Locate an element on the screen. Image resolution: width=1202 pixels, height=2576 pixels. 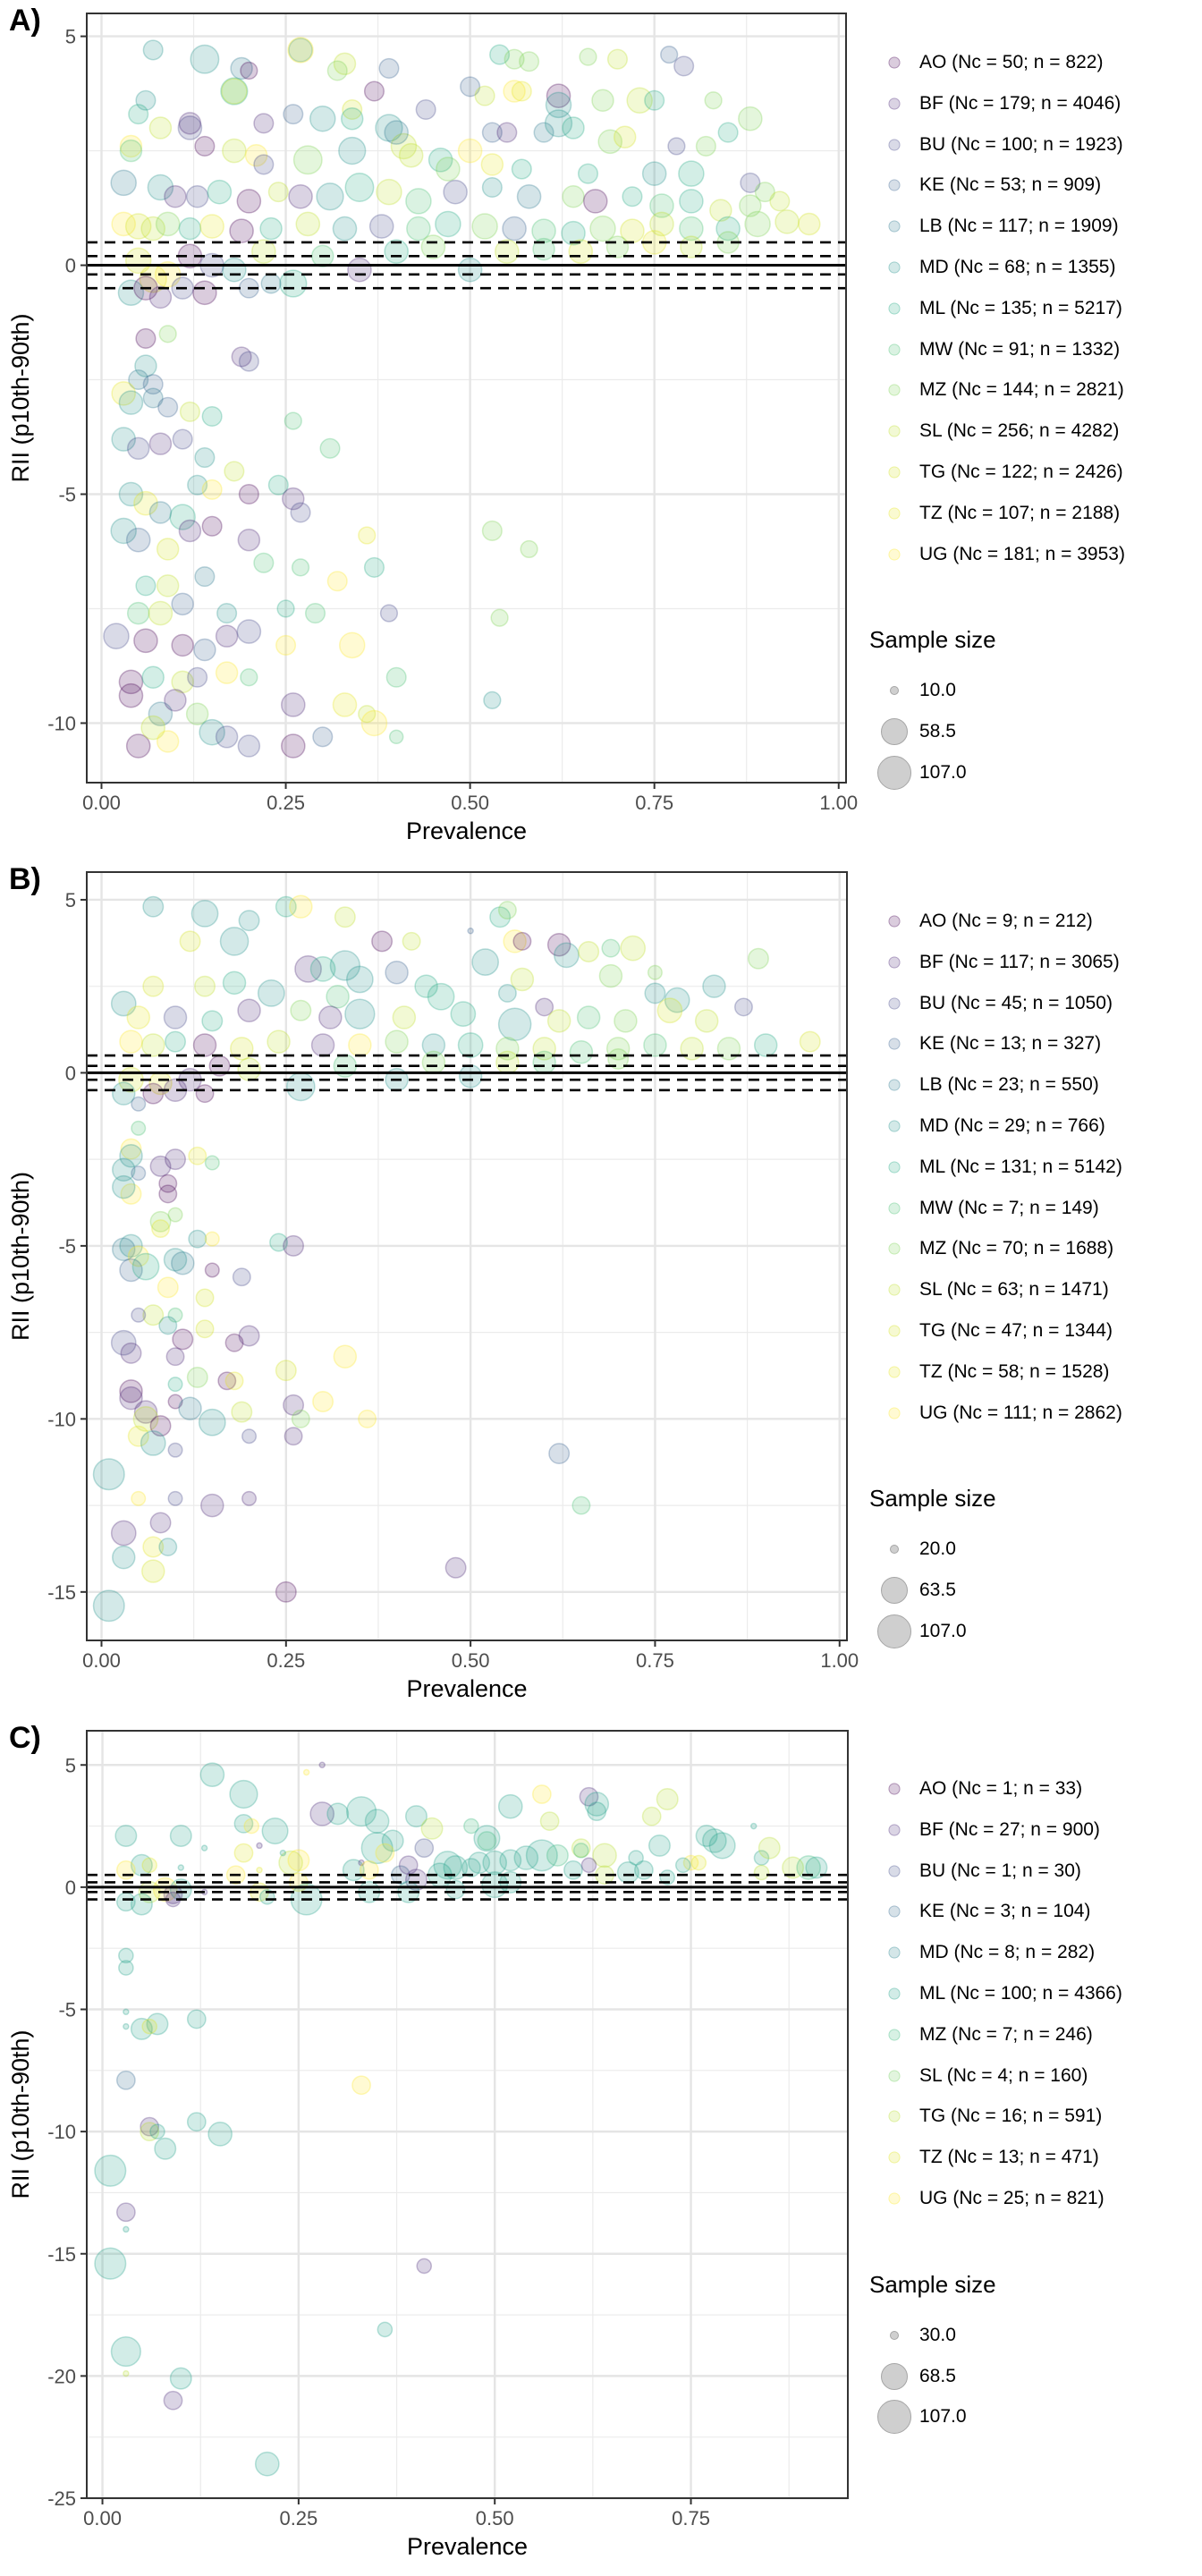
size-legend-label: 107.0 is located at coordinates (943, 772).